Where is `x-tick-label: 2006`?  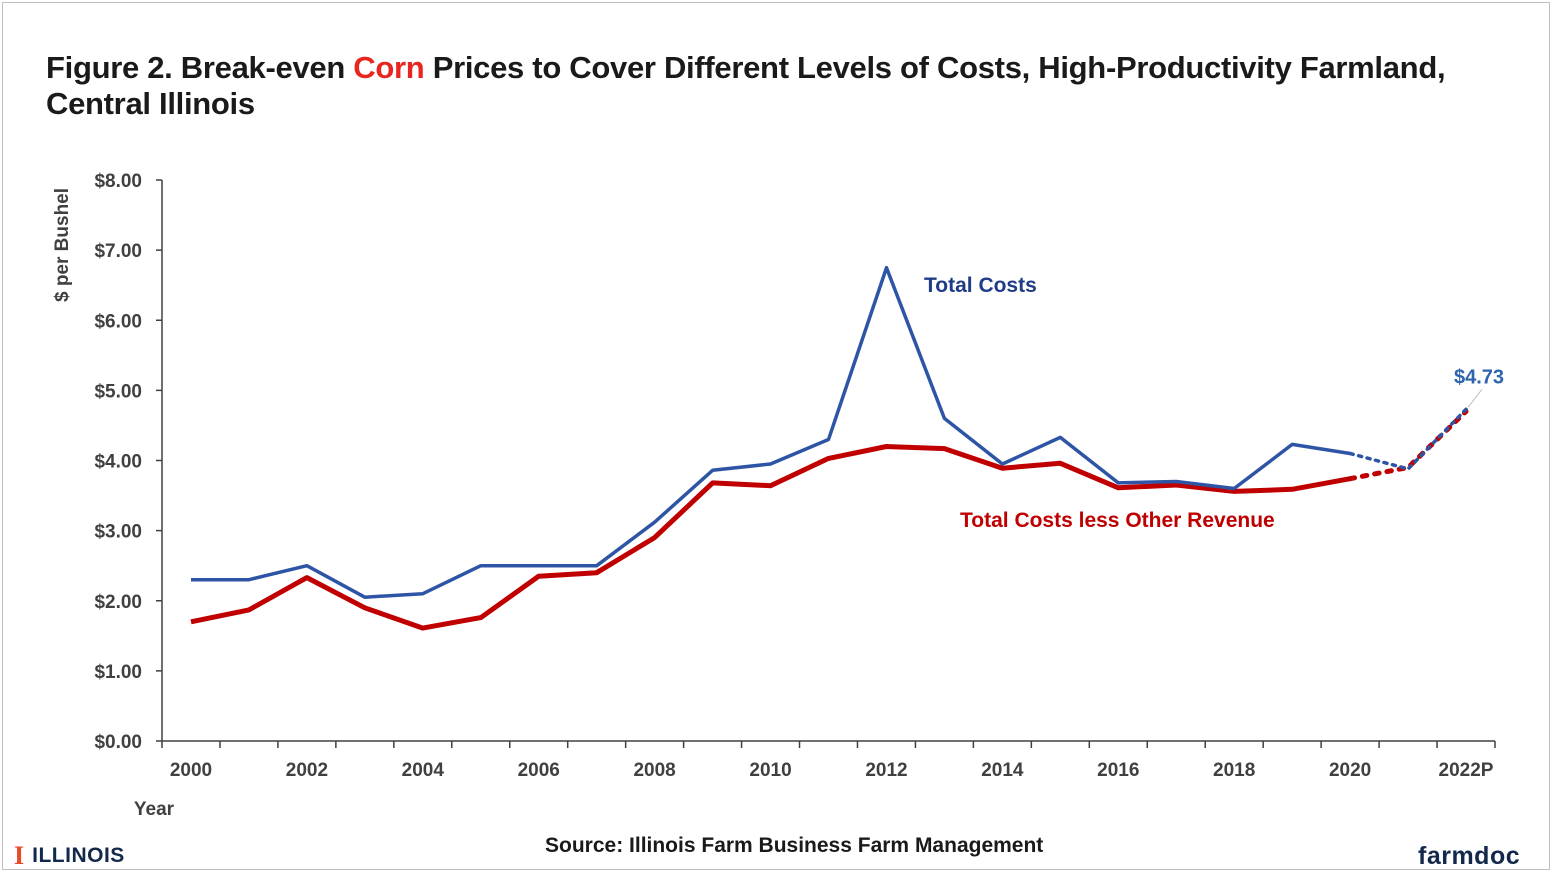 x-tick-label: 2006 is located at coordinates (539, 770).